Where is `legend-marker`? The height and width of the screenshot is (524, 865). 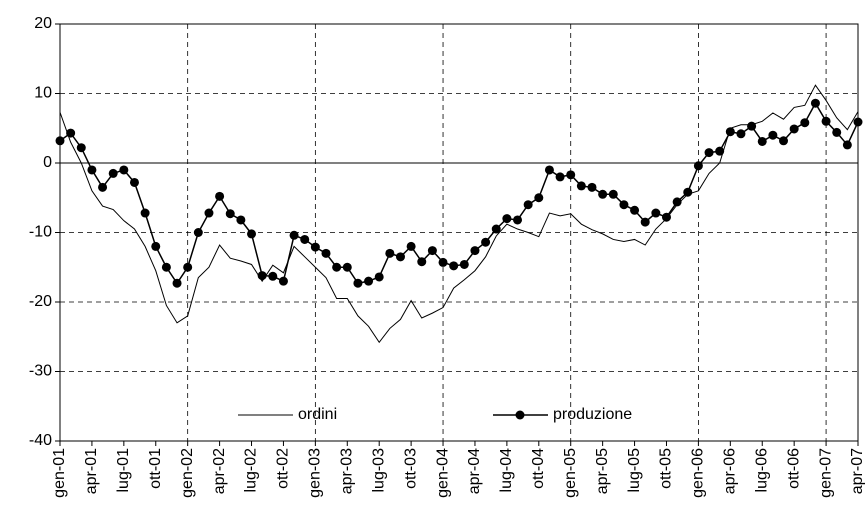
legend-marker is located at coordinates (520, 415).